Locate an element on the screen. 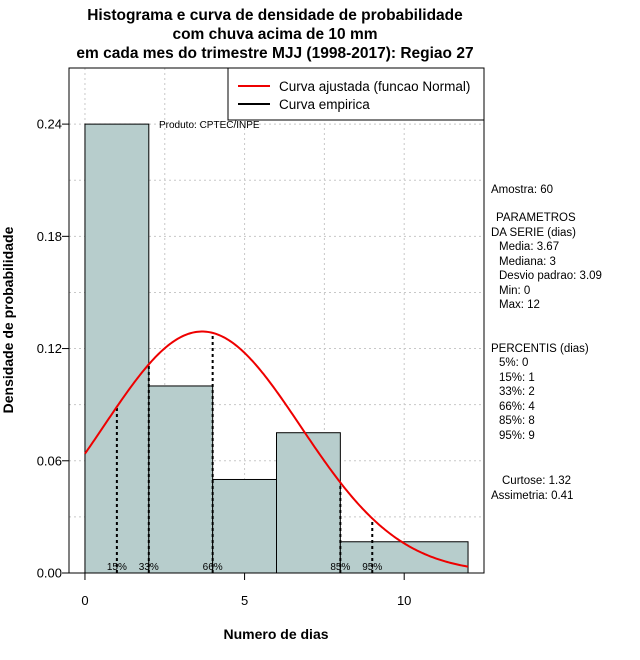 The height and width of the screenshot is (660, 640). stat-min: Min: 0 is located at coordinates (514, 291).